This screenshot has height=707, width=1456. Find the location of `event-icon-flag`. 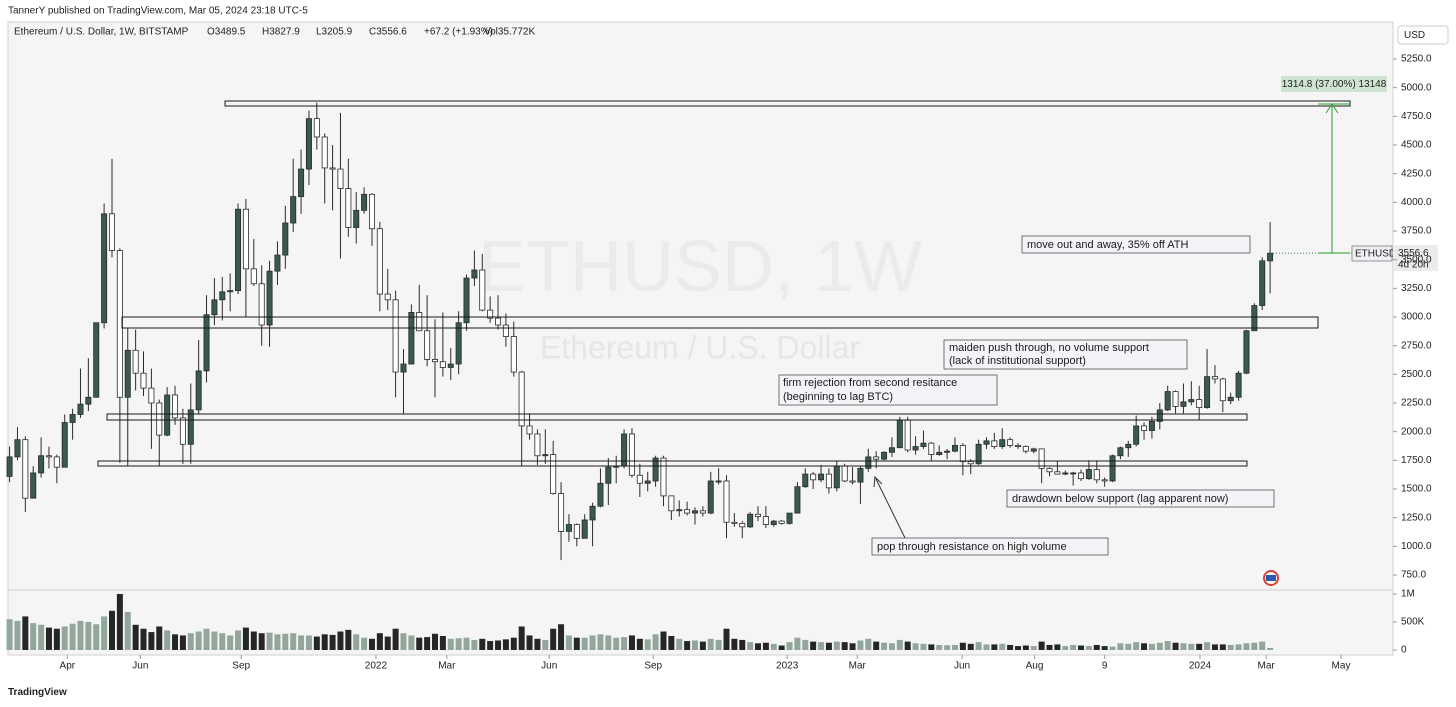

event-icon-flag is located at coordinates (1271, 578).